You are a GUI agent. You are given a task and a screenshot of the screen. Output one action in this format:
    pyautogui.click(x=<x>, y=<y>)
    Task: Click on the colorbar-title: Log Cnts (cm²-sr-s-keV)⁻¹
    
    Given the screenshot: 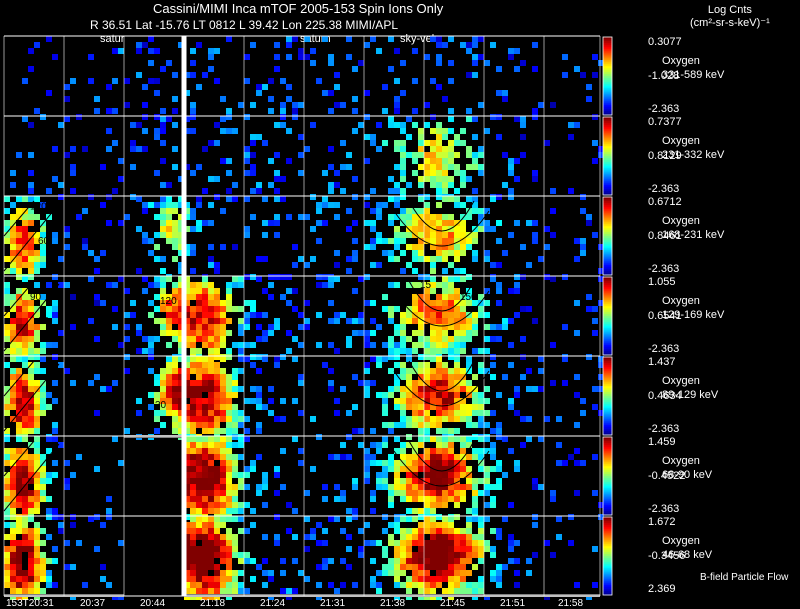 What is the action you would take?
    pyautogui.click(x=730, y=17)
    